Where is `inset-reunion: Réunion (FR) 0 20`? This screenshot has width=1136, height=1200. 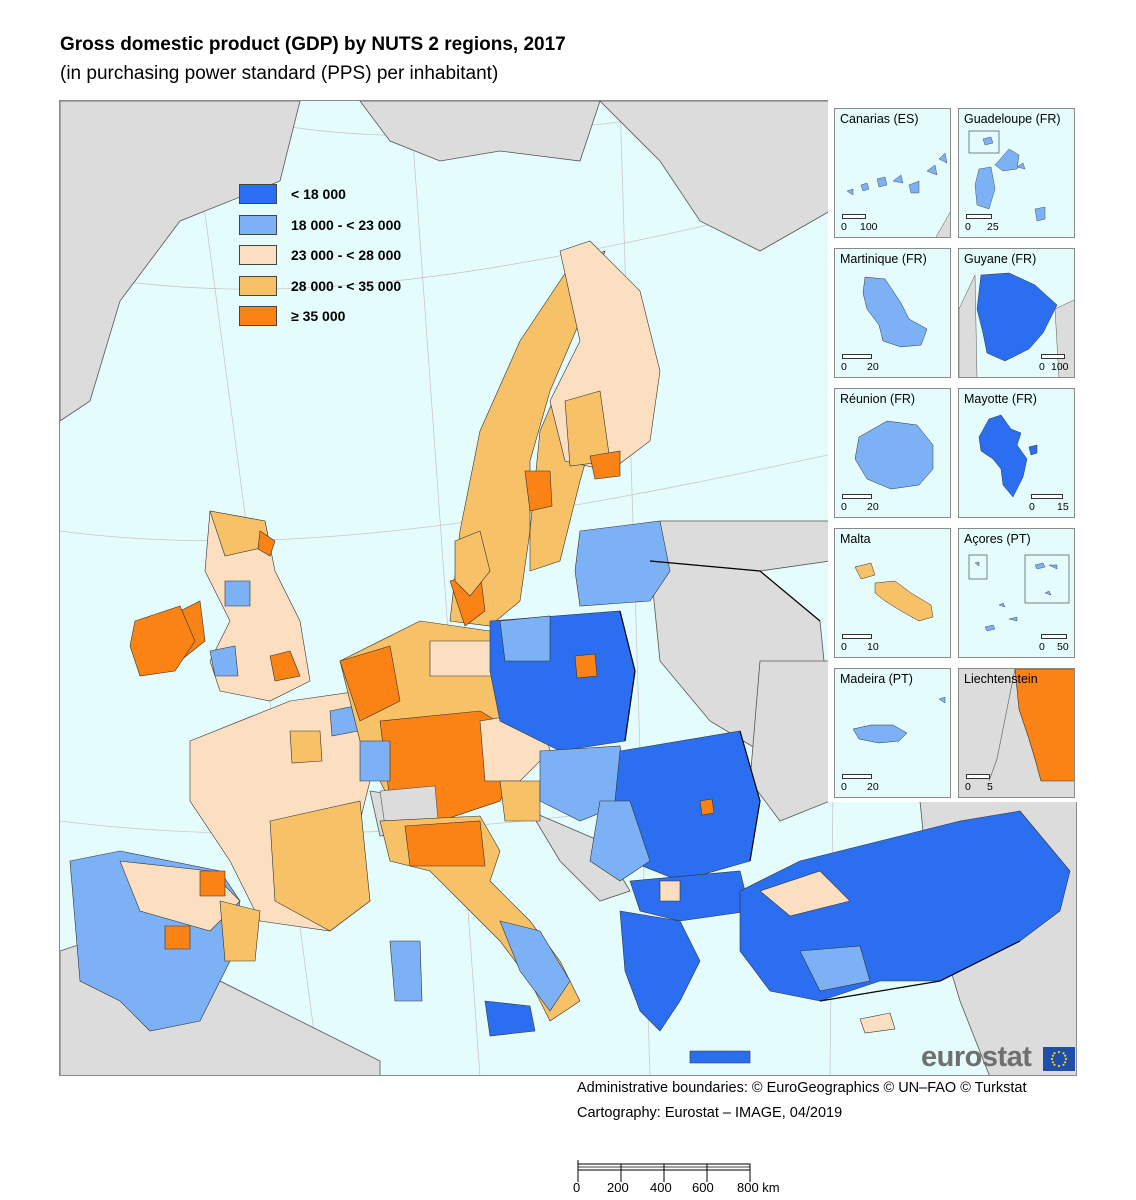
inset-reunion: Réunion (FR) 0 20 is located at coordinates (892, 453).